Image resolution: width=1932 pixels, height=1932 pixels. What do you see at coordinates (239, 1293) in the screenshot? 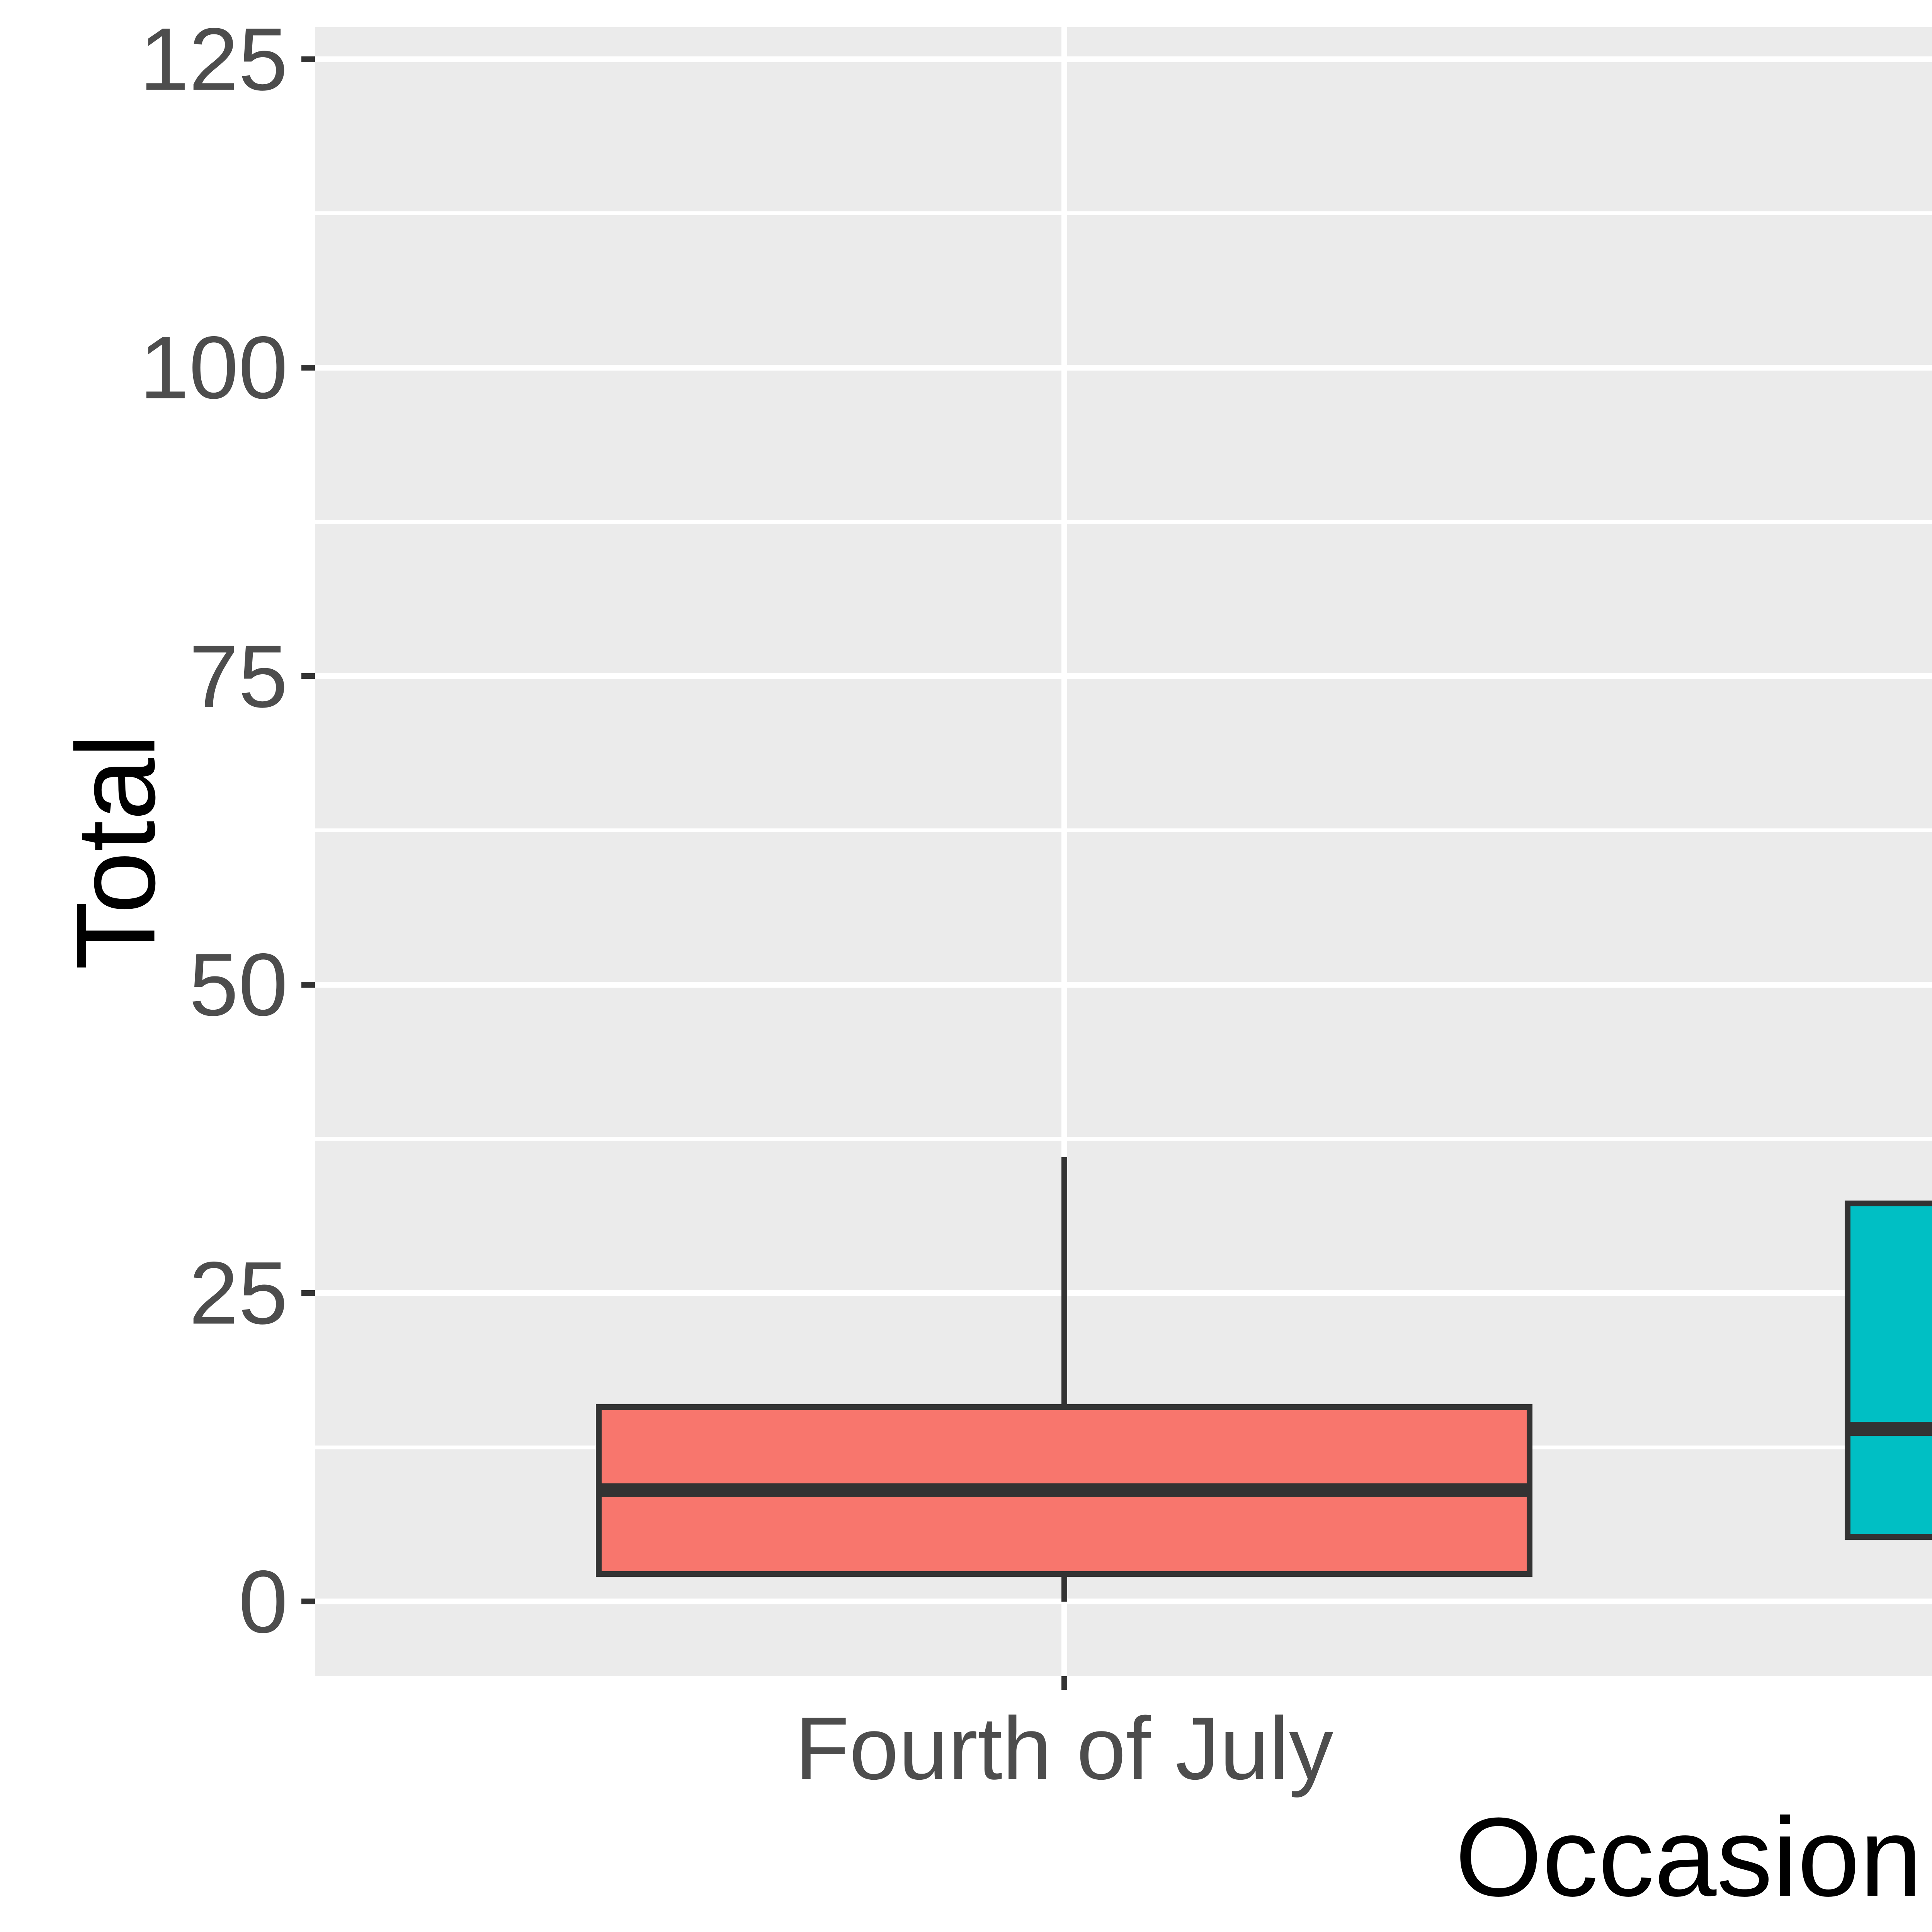
I see `y-axis-tick-label: 25` at bounding box center [239, 1293].